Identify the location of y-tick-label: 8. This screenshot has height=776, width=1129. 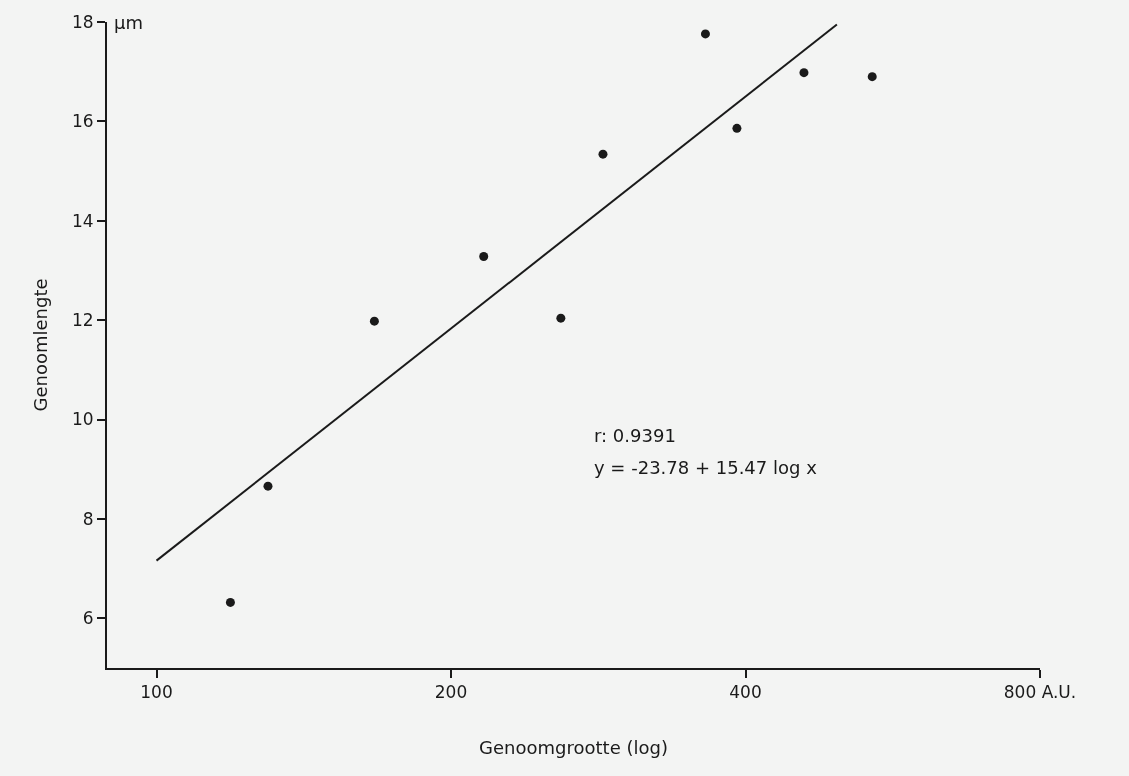
(88, 518).